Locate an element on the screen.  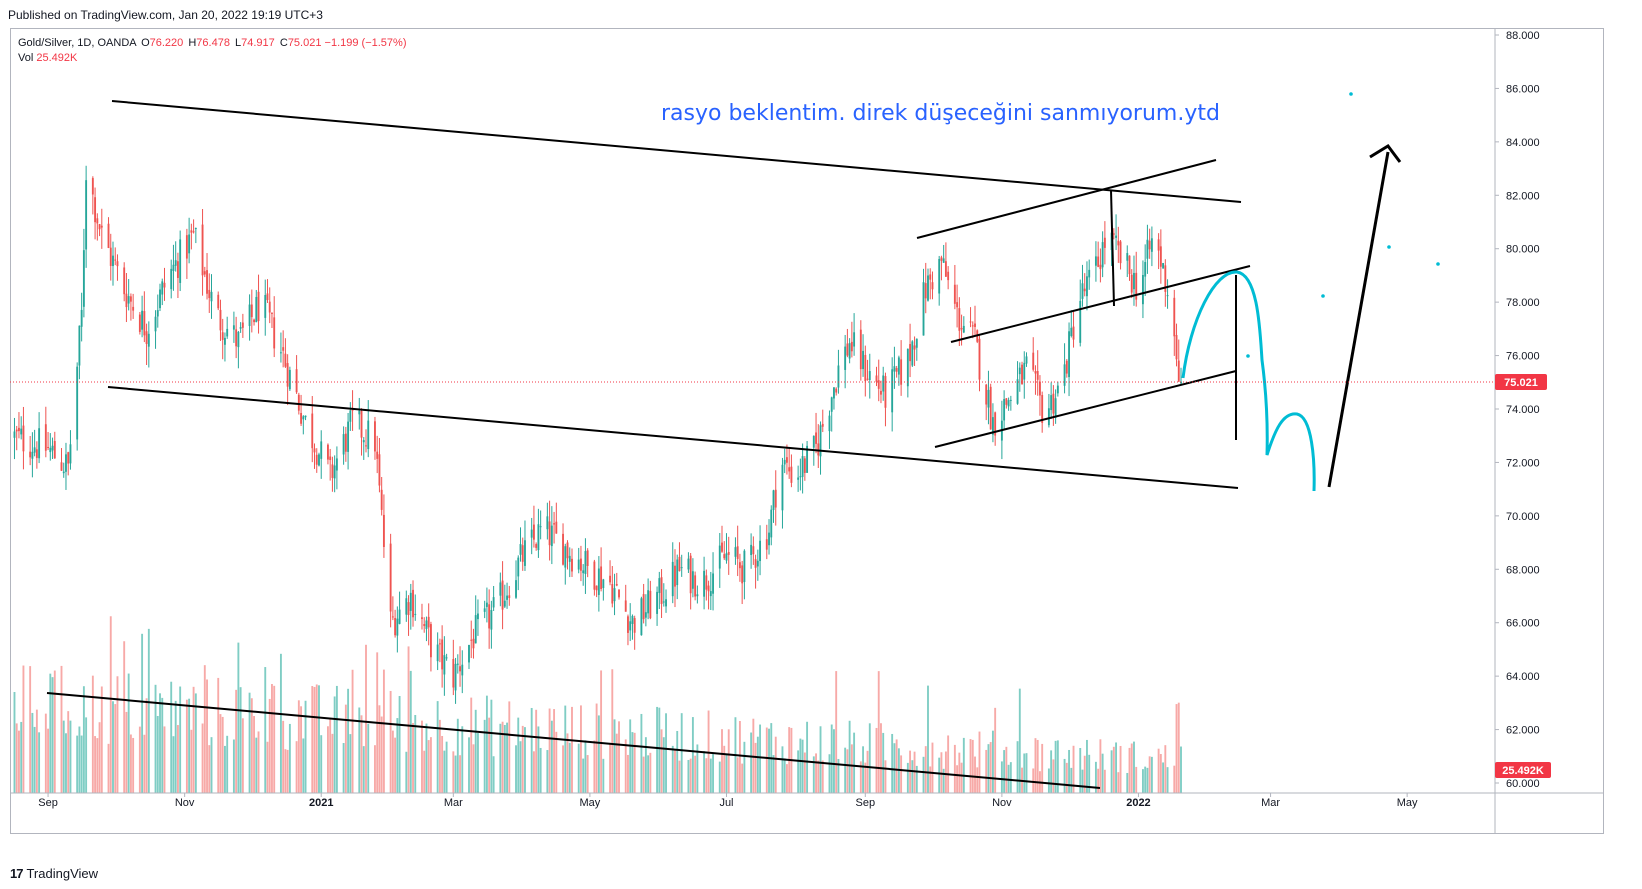
trendline-rising-mid is located at coordinates (1100, 304).